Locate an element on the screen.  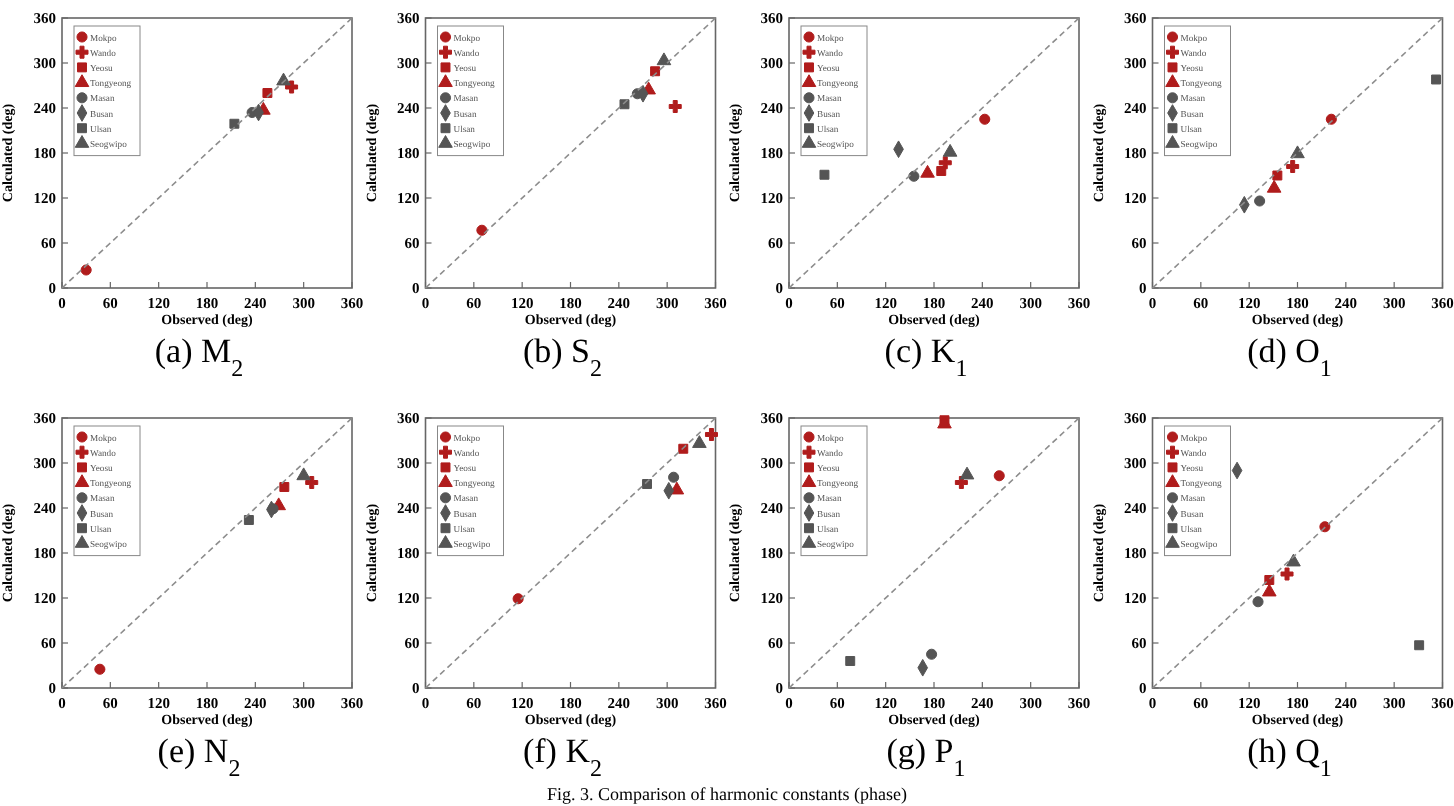
caption: Fig. 3. Comparison of harmonic constants (phase) is located at coordinates (727, 794).